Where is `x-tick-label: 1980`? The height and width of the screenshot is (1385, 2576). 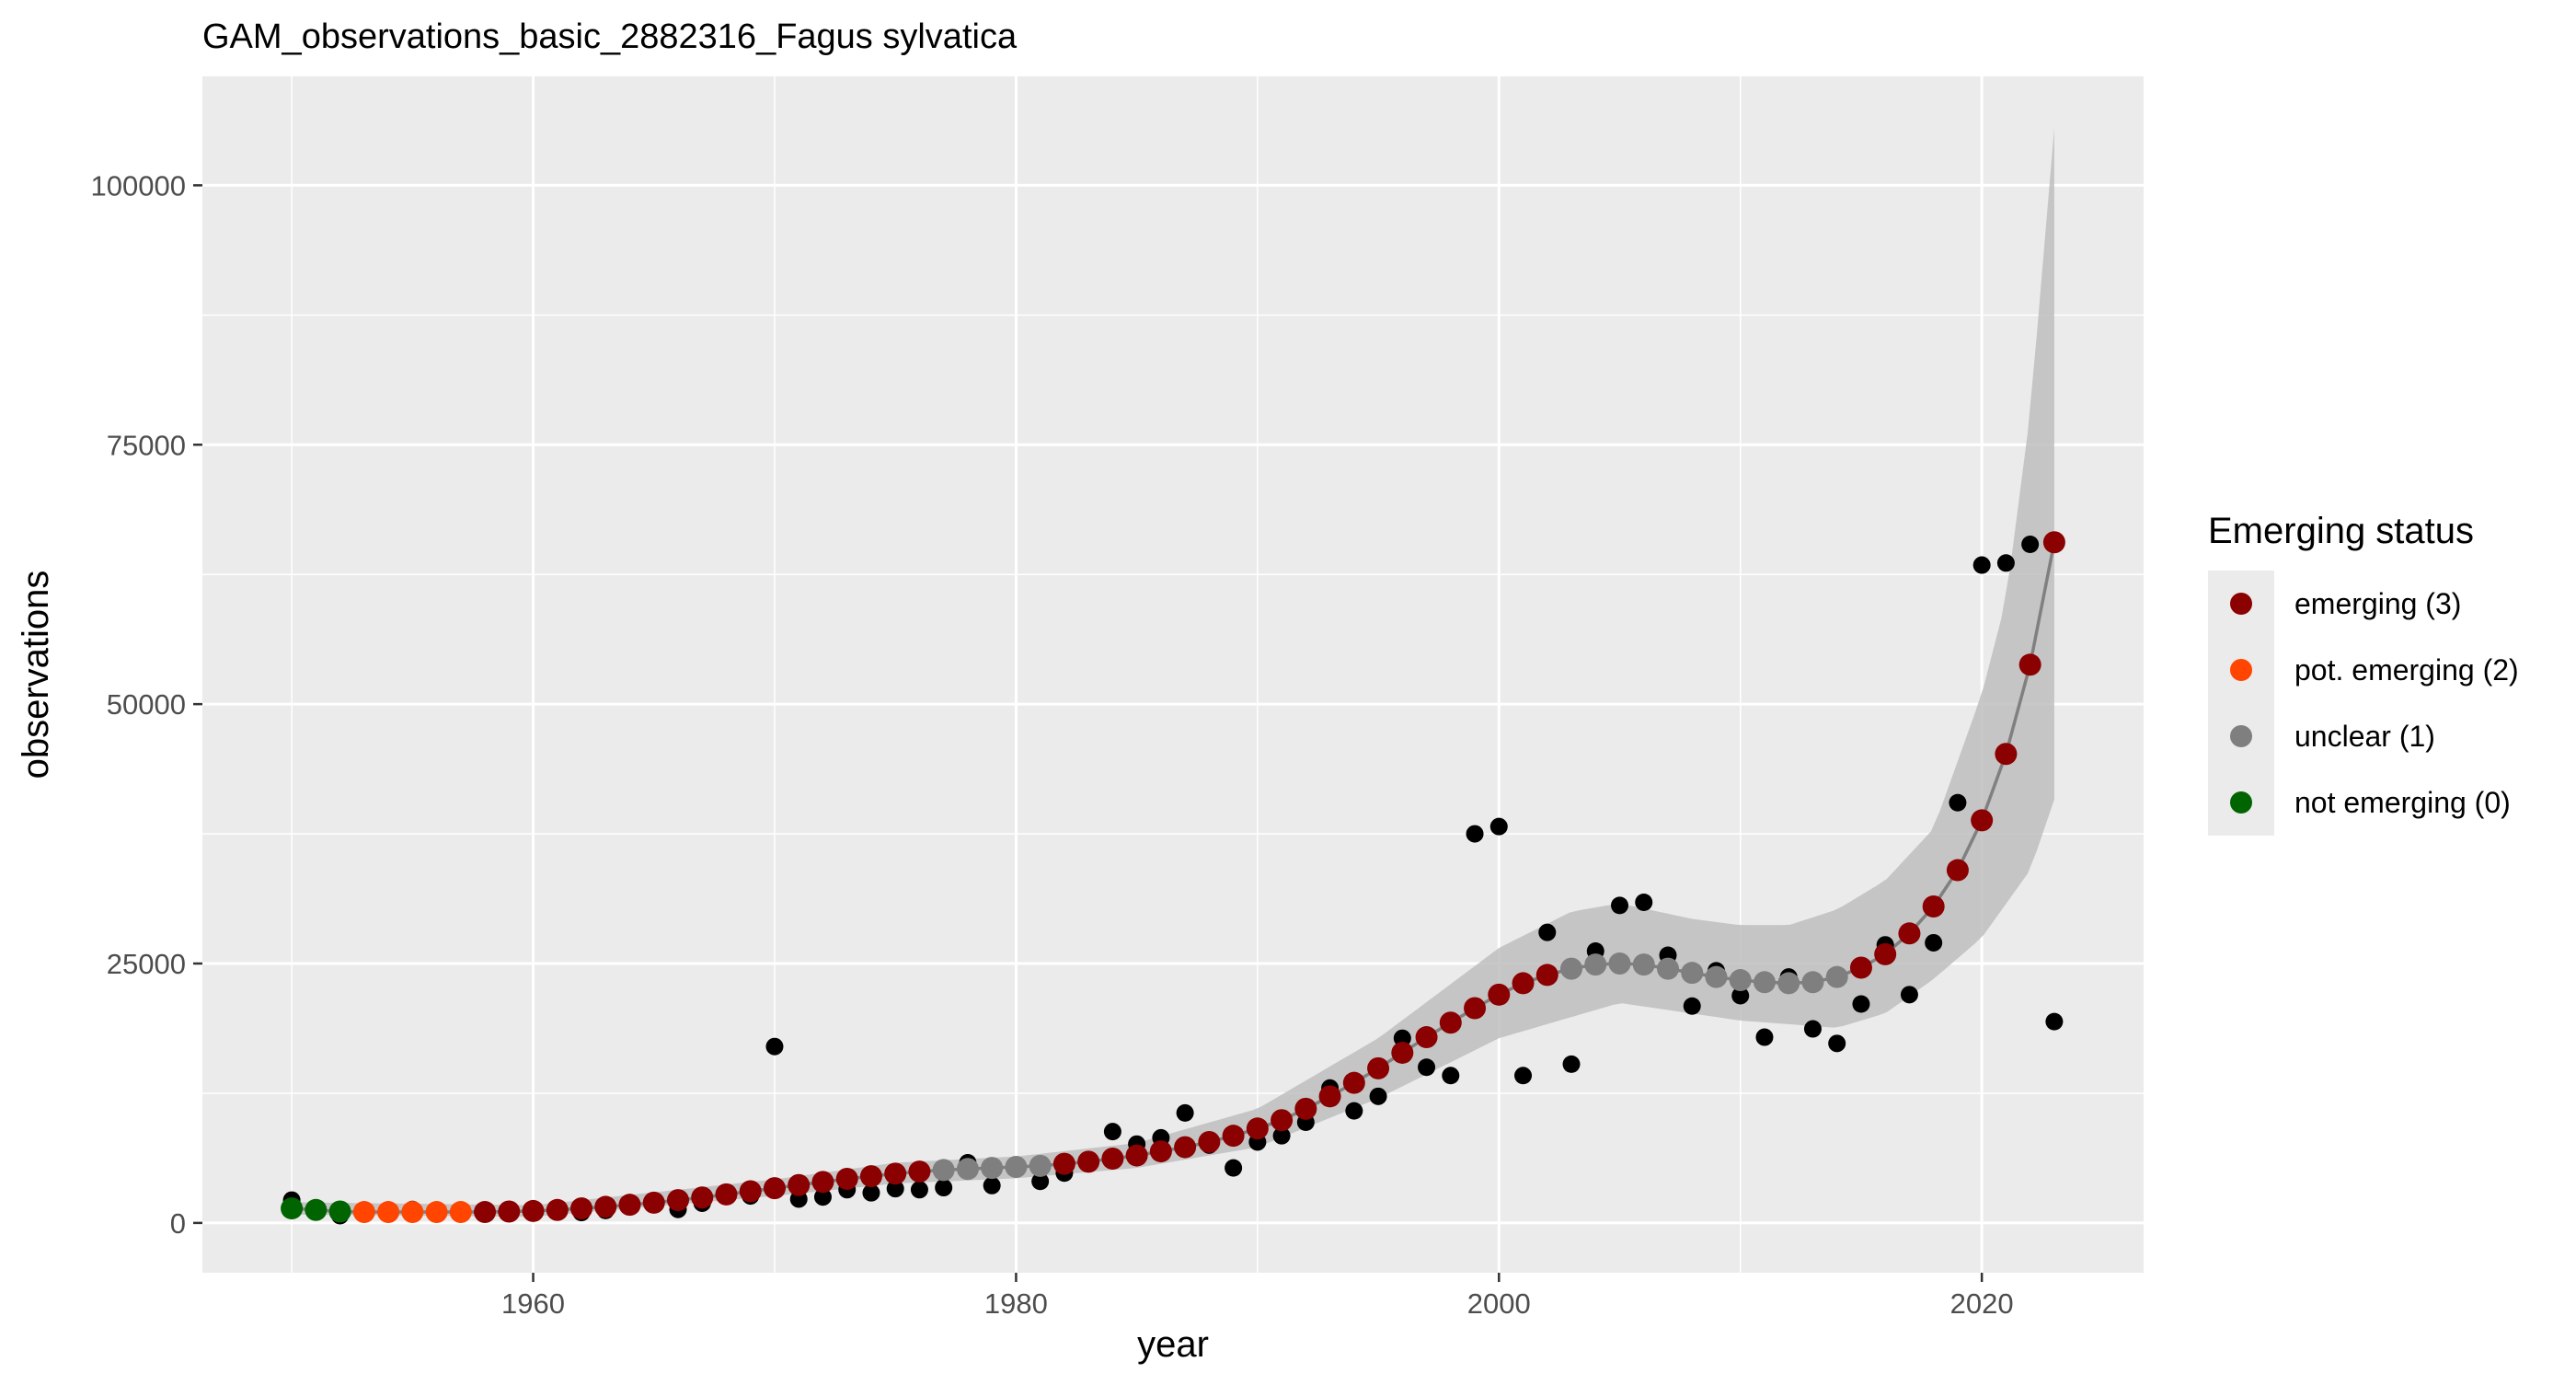 x-tick-label: 1980 is located at coordinates (1016, 1303).